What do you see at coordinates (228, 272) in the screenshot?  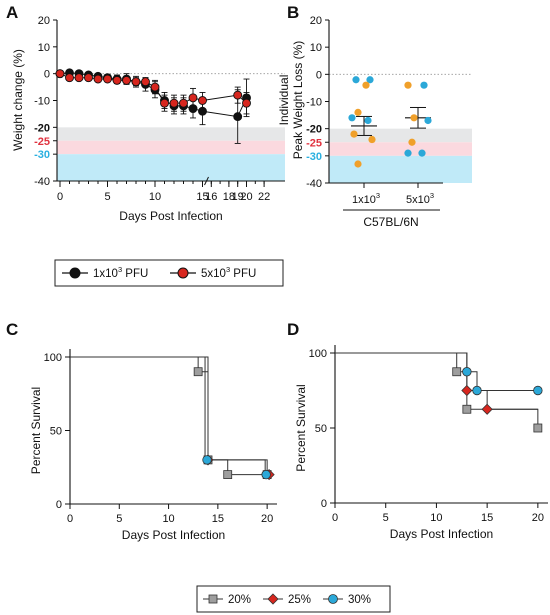 I see `legend-label-5x10-3: 5x103 PFU` at bounding box center [228, 272].